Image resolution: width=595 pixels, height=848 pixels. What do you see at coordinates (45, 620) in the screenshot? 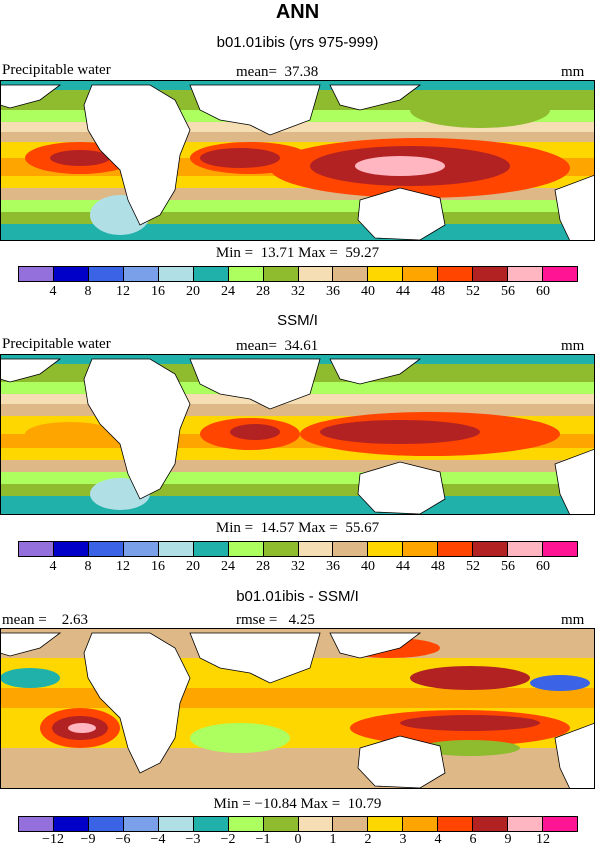
I see `panel-3-mean-label: mean = 2.63` at bounding box center [45, 620].